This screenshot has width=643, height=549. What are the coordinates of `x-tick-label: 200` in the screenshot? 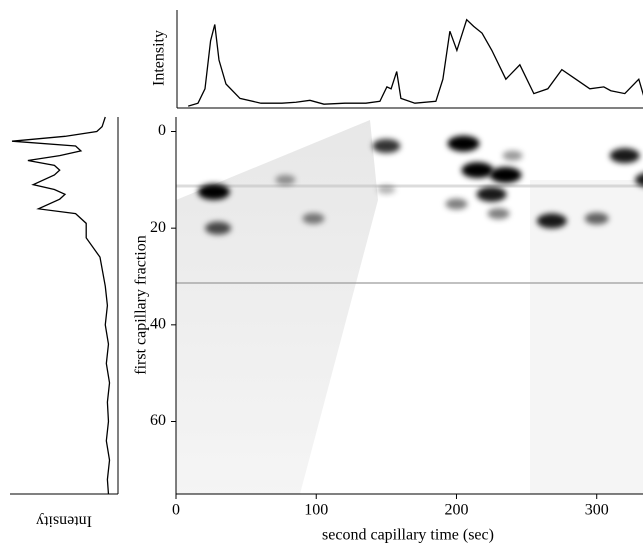 It's located at (456, 510).